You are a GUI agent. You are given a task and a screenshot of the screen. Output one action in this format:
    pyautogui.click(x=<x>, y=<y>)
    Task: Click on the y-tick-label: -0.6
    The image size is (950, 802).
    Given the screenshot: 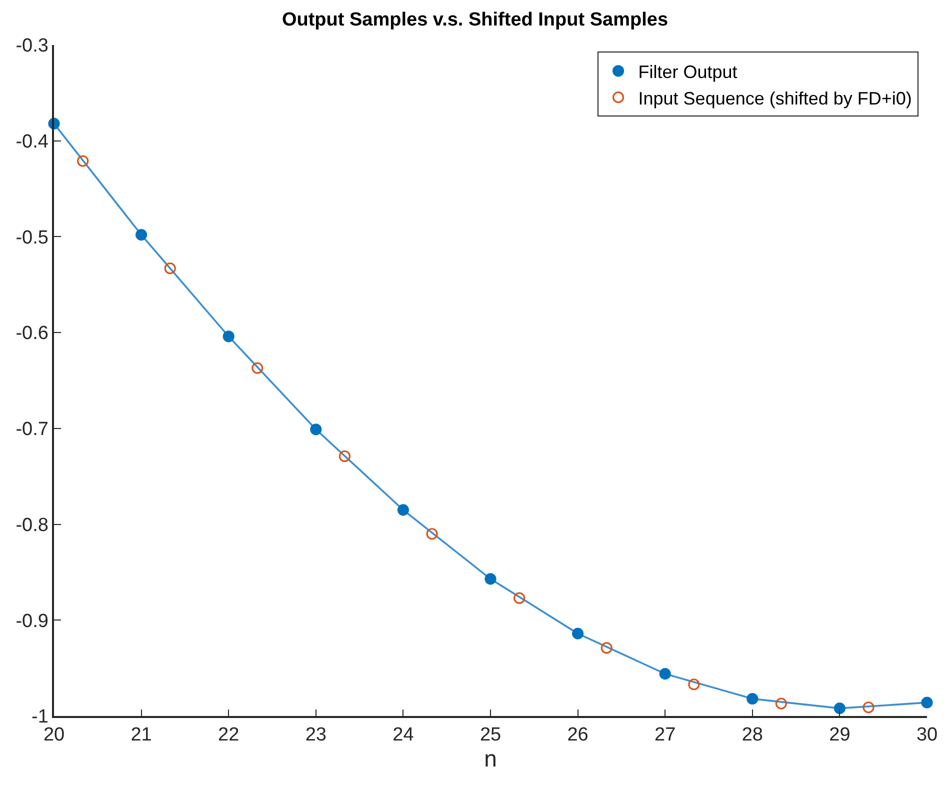 What is the action you would take?
    pyautogui.click(x=32, y=333)
    